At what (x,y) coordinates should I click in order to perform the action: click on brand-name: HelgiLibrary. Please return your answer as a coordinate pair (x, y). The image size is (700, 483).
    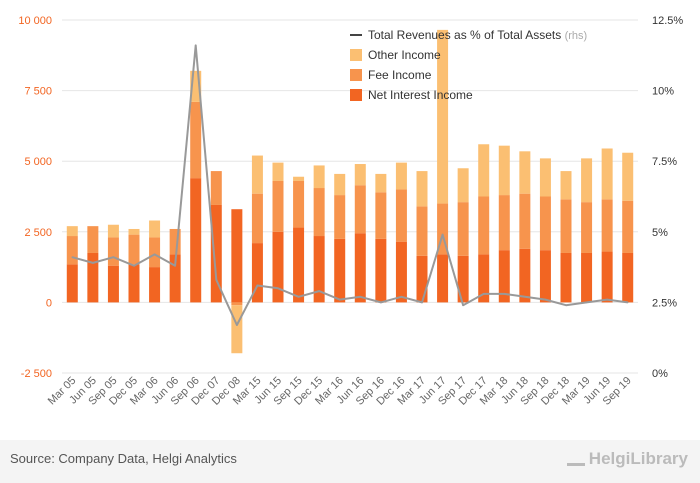
    Looking at the image, I should click on (638, 458).